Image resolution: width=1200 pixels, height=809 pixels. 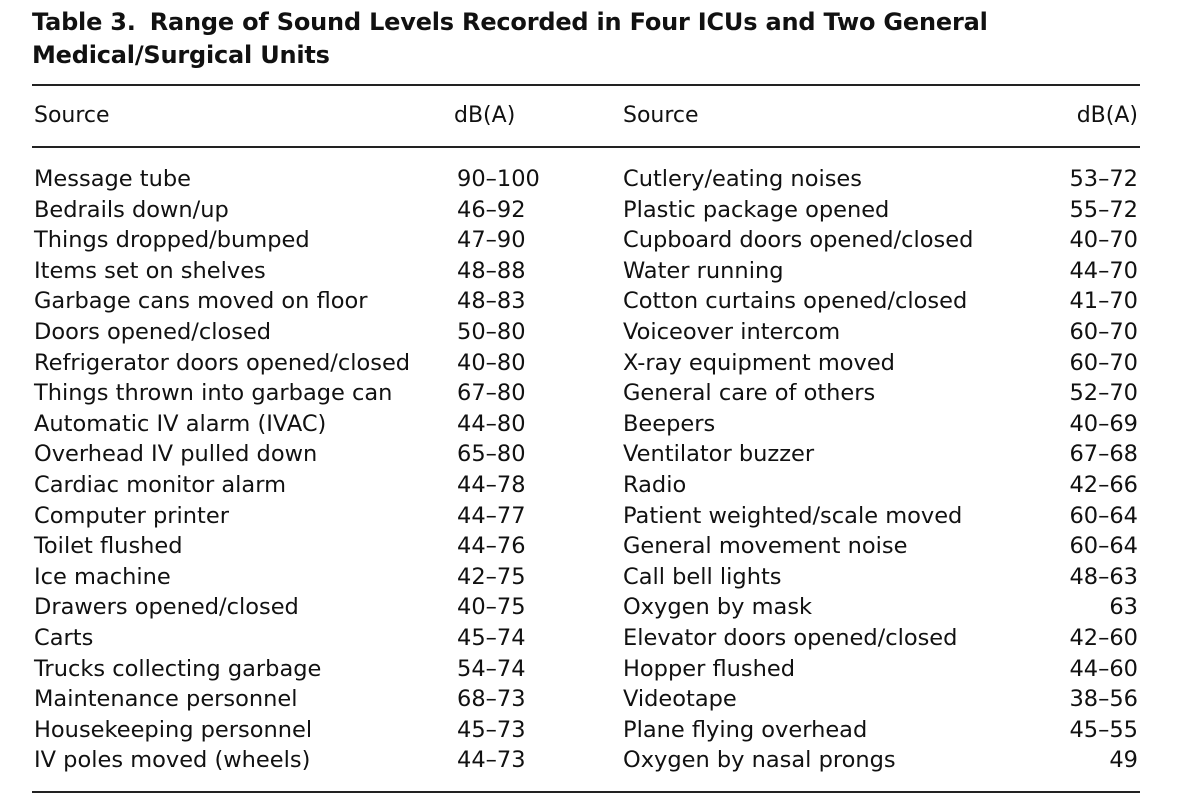 What do you see at coordinates (749, 393) in the screenshot?
I see `source-right-cell: General care of others` at bounding box center [749, 393].